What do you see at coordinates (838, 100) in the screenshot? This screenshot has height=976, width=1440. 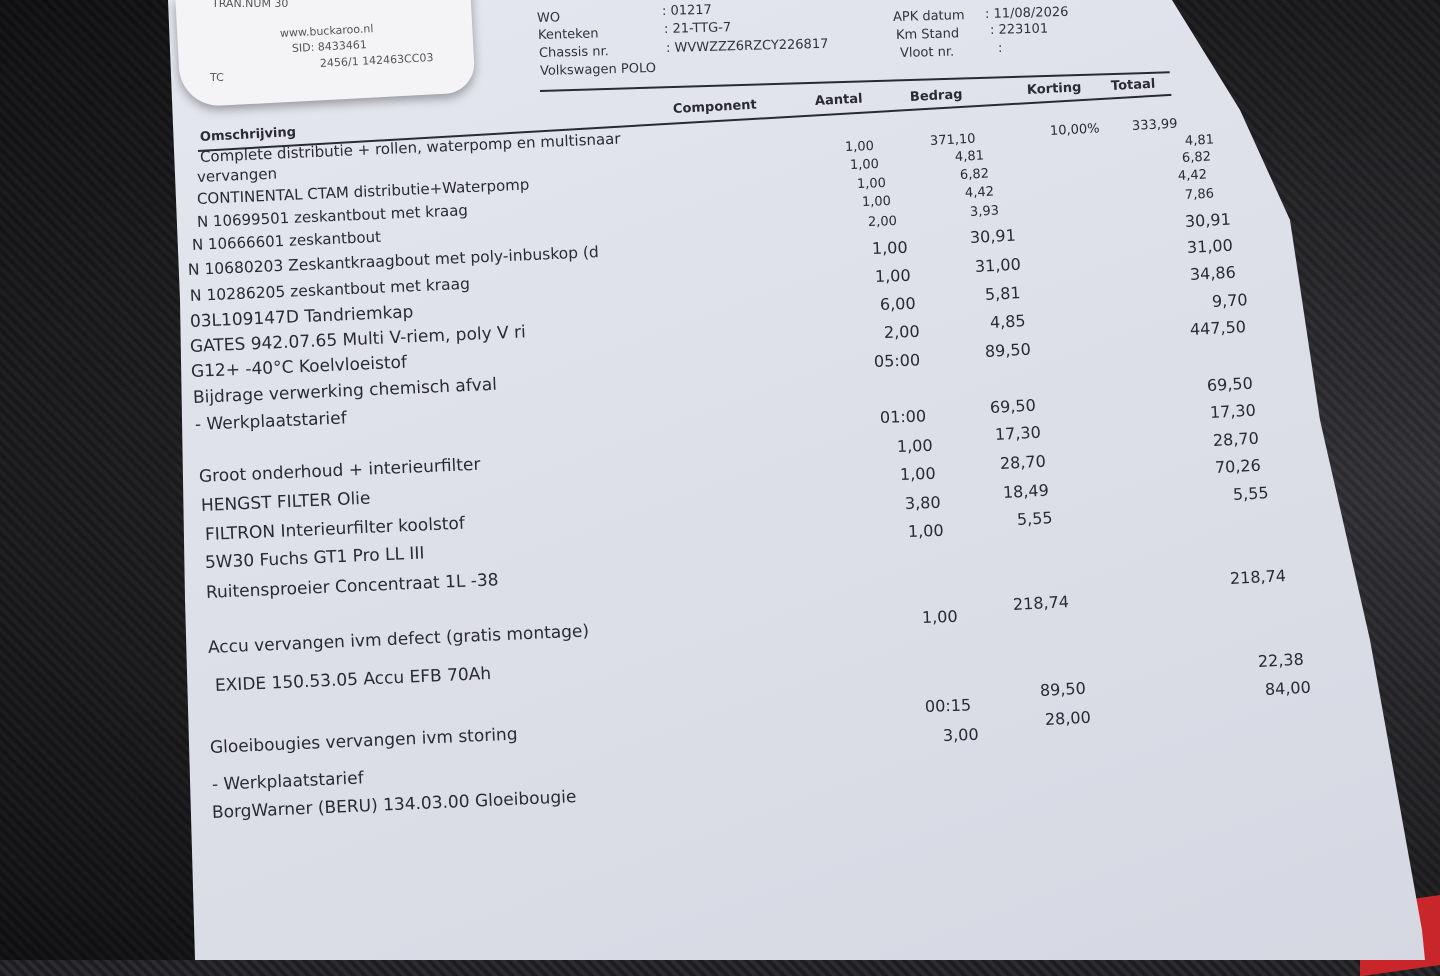 I see `column-header-aantal: Aantal` at bounding box center [838, 100].